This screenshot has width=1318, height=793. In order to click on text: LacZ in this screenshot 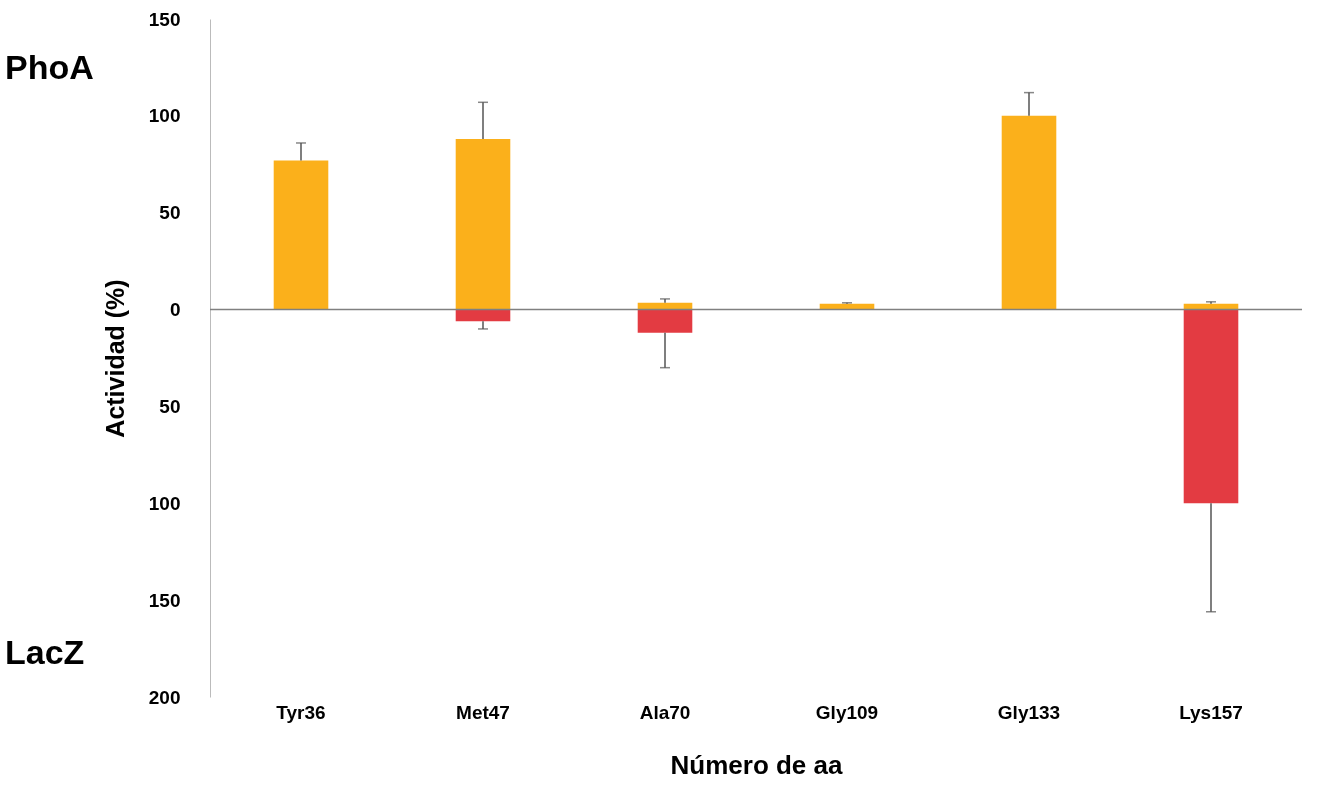, I will do `click(45, 652)`.